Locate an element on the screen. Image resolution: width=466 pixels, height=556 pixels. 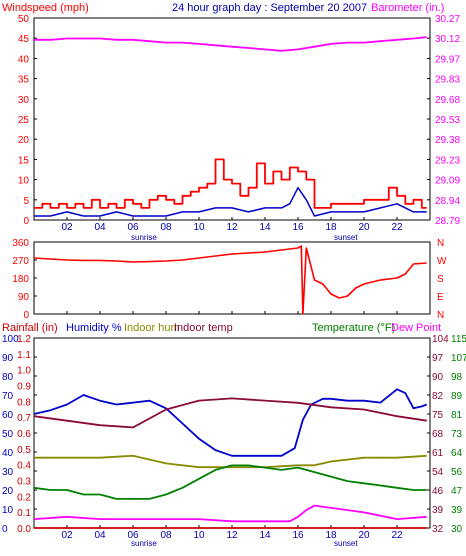
compass-label: S is located at coordinates (440, 279).